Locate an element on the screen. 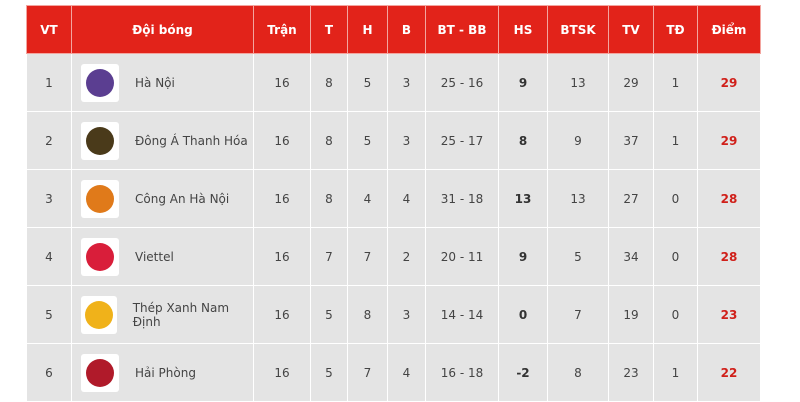 The image size is (800, 402). cell-col-goals: 25 - 16 is located at coordinates (462, 82).